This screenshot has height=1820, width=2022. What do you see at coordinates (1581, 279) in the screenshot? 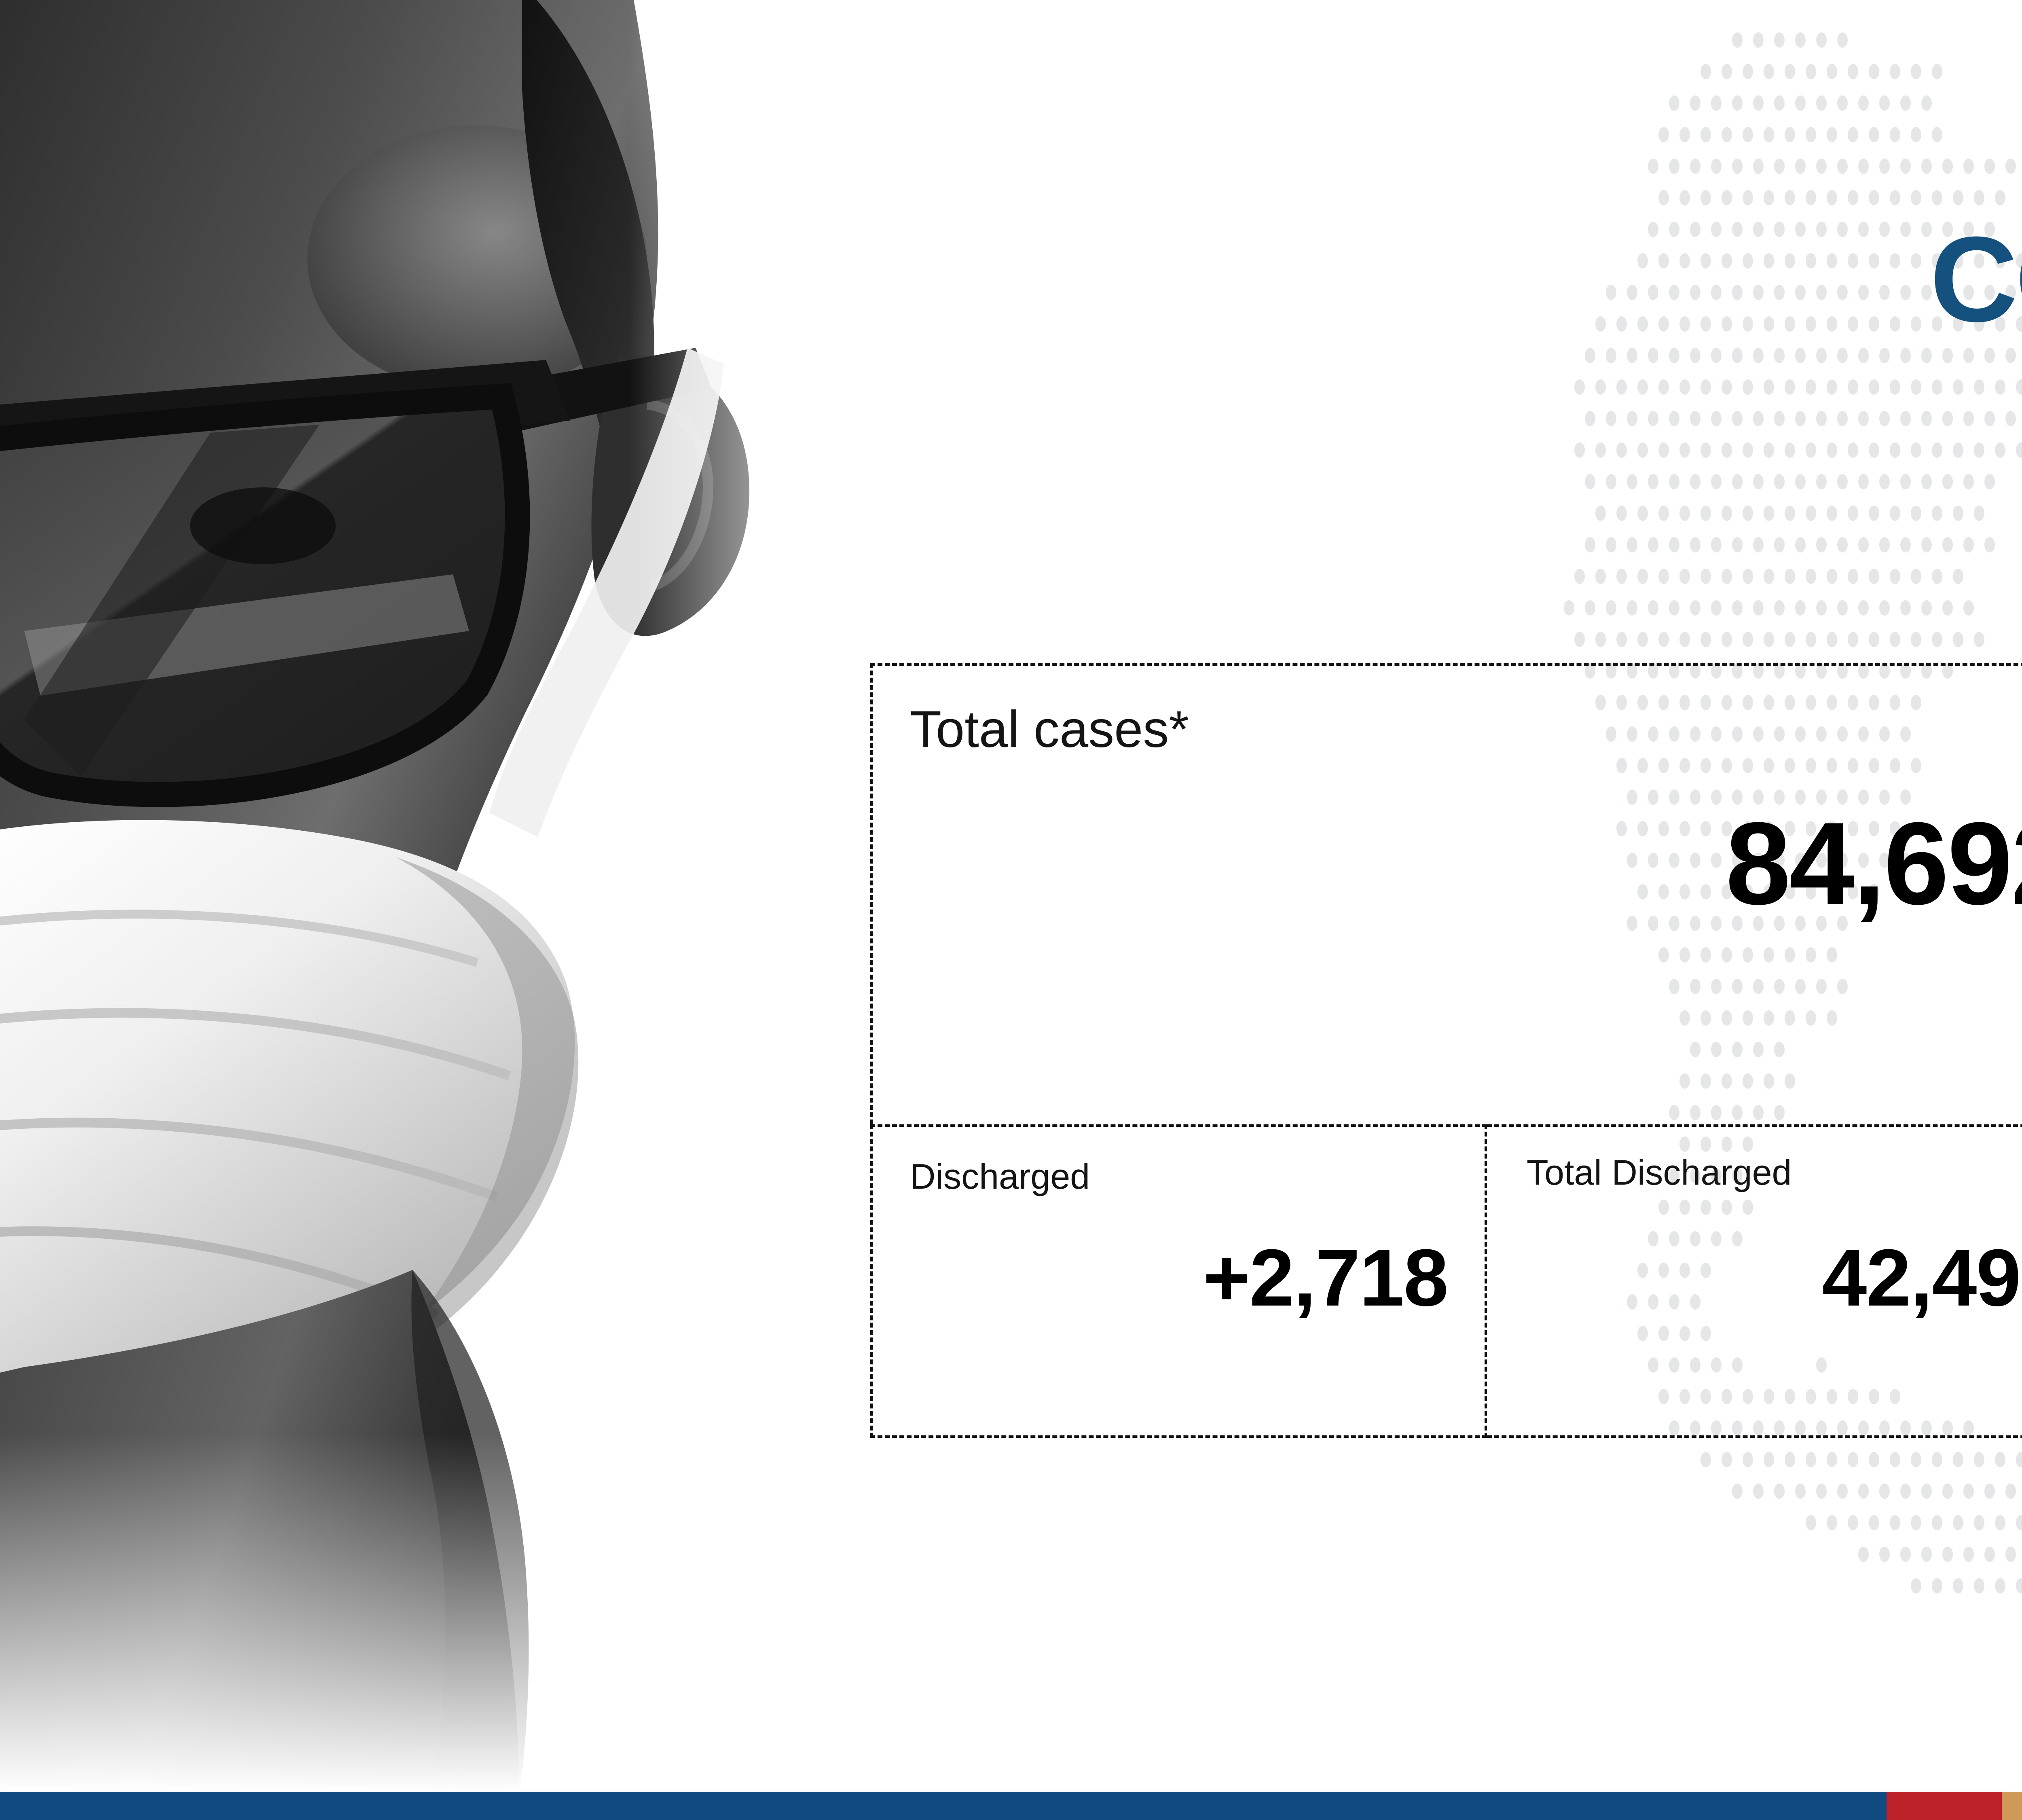
I see `title-main-line: COVID–19InTHAILANDupdate` at bounding box center [1581, 279].